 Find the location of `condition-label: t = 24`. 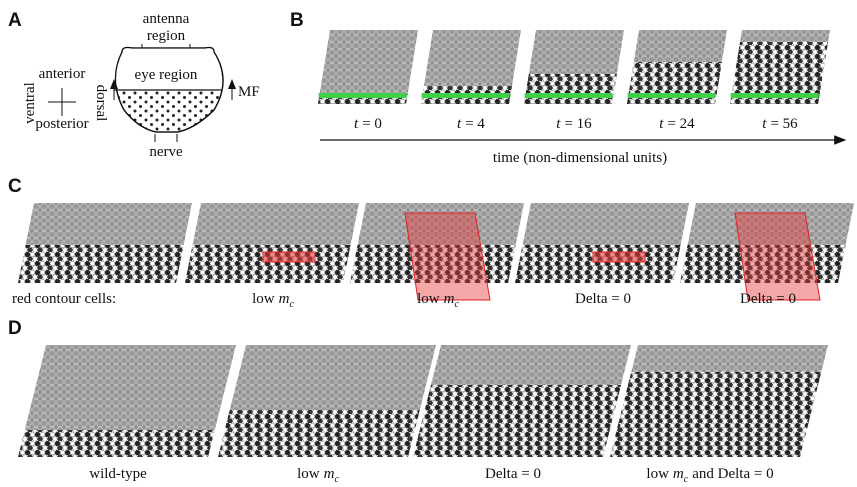

condition-label: t = 24 is located at coordinates (677, 124).